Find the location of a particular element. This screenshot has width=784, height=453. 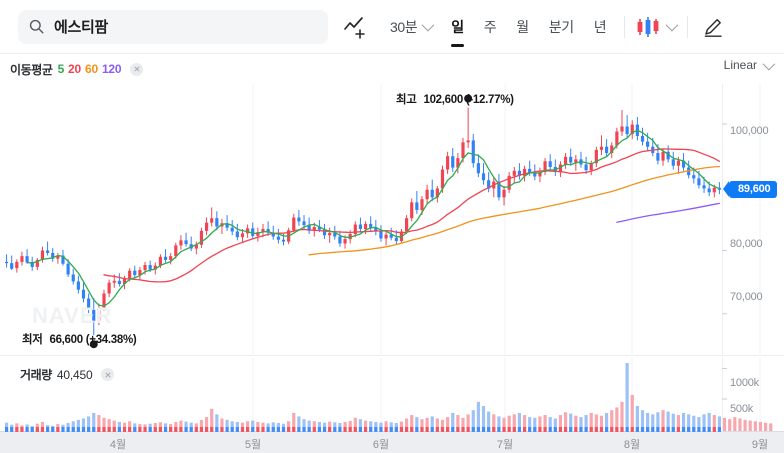

x-axis-label-4: 4월 is located at coordinates (118, 445).